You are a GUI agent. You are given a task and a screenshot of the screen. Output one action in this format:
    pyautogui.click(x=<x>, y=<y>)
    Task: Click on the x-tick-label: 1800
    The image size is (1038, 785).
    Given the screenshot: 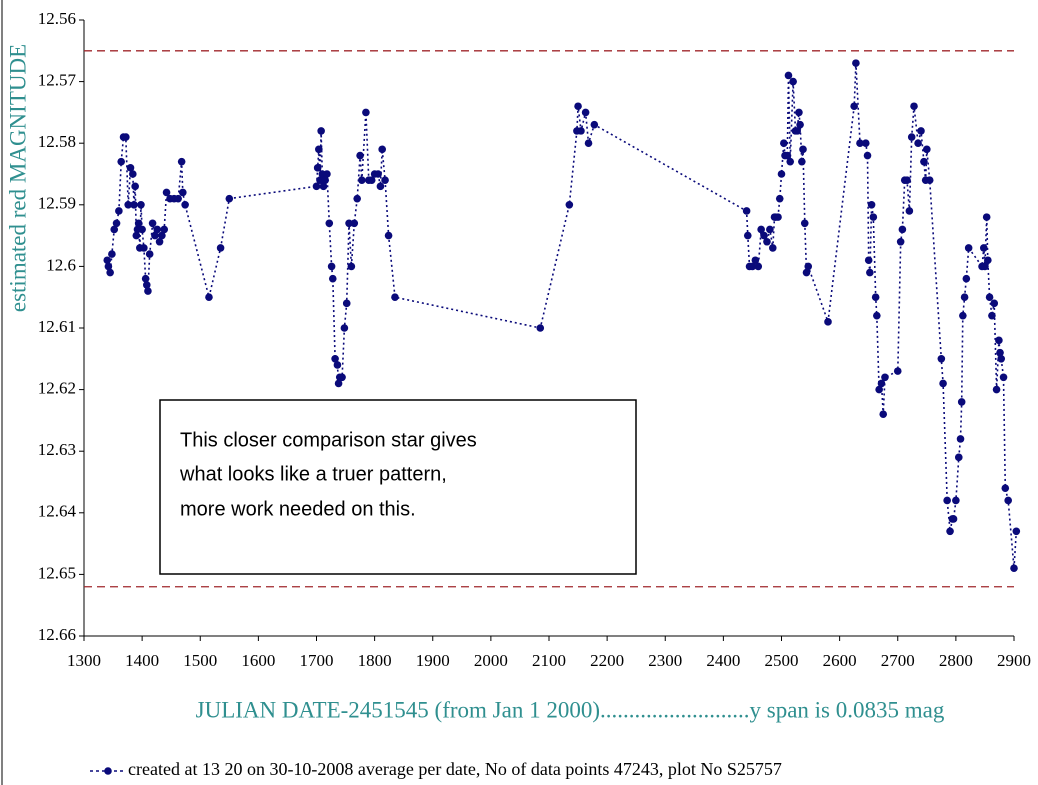 What is the action you would take?
    pyautogui.click(x=375, y=660)
    